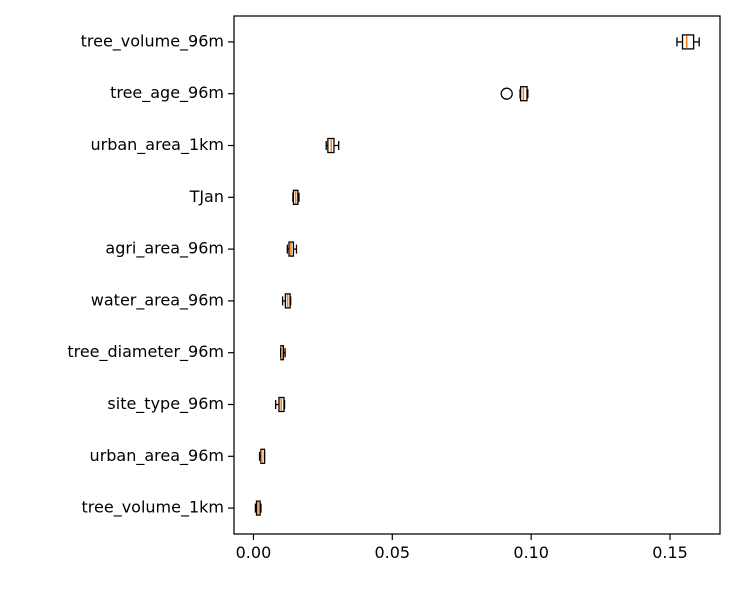  I want to click on y-tick-label: tree_volume_96m, so click(152, 41).